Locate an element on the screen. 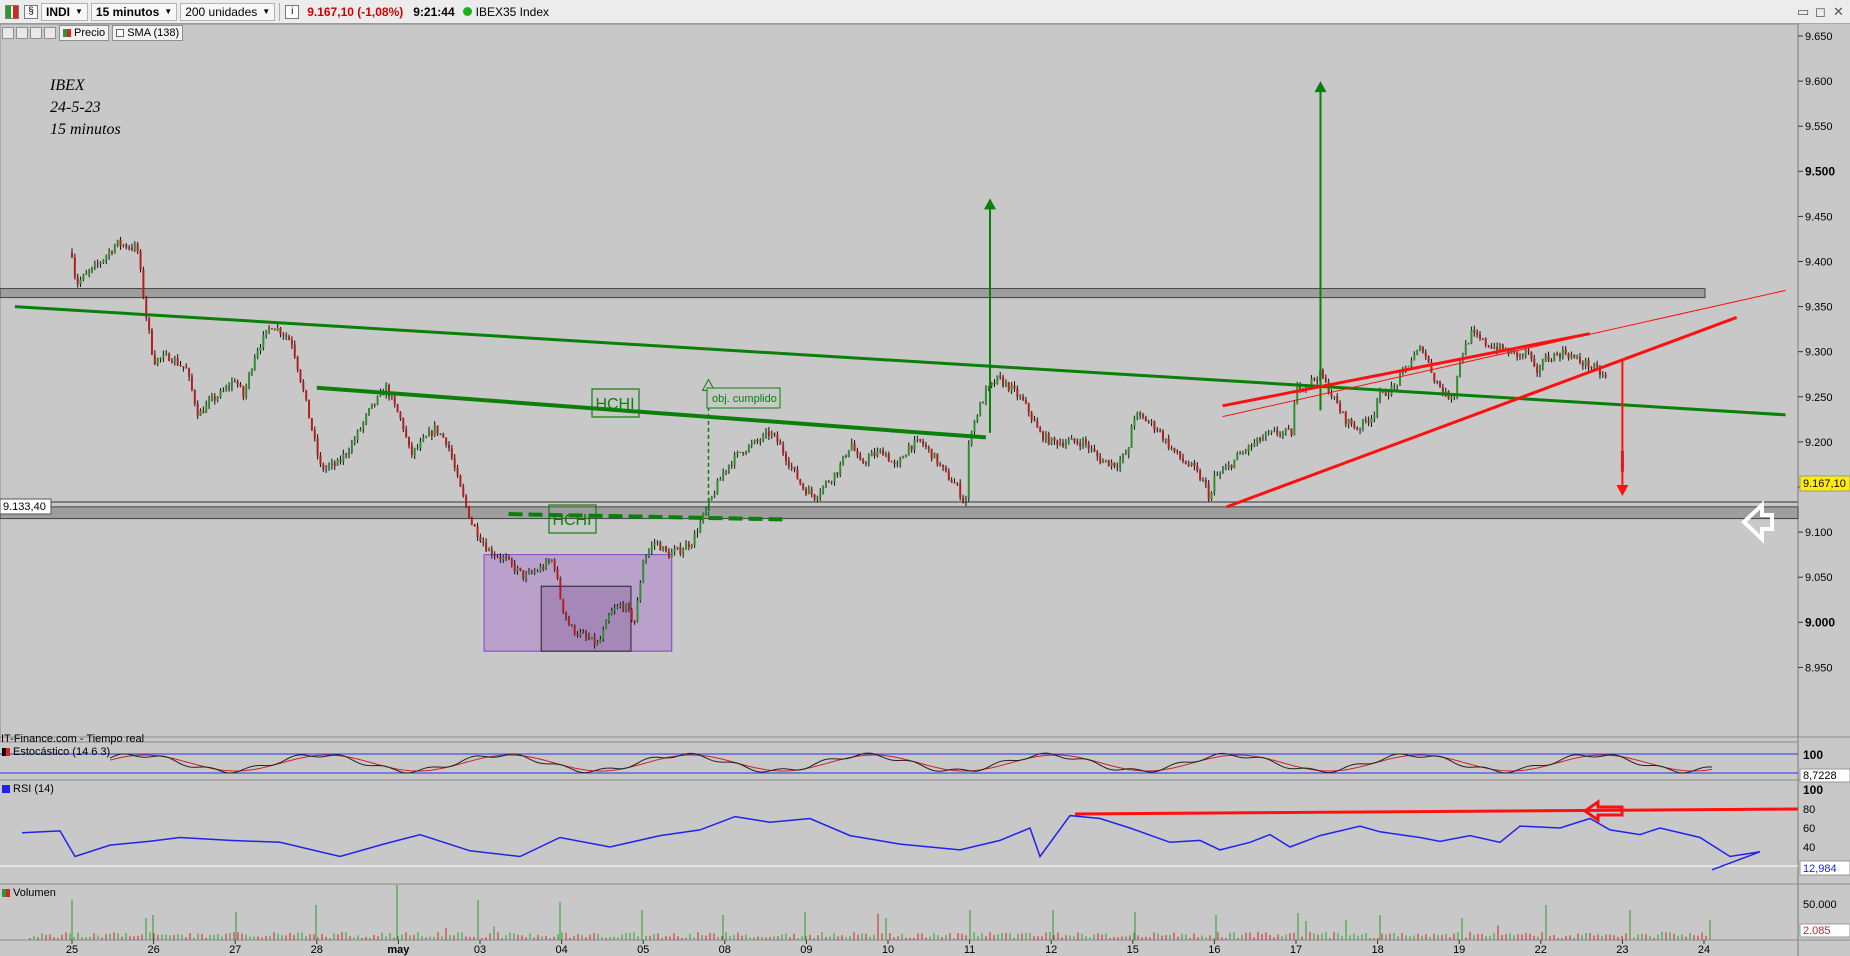  volume-panel-label: Volumen is located at coordinates (29, 893).